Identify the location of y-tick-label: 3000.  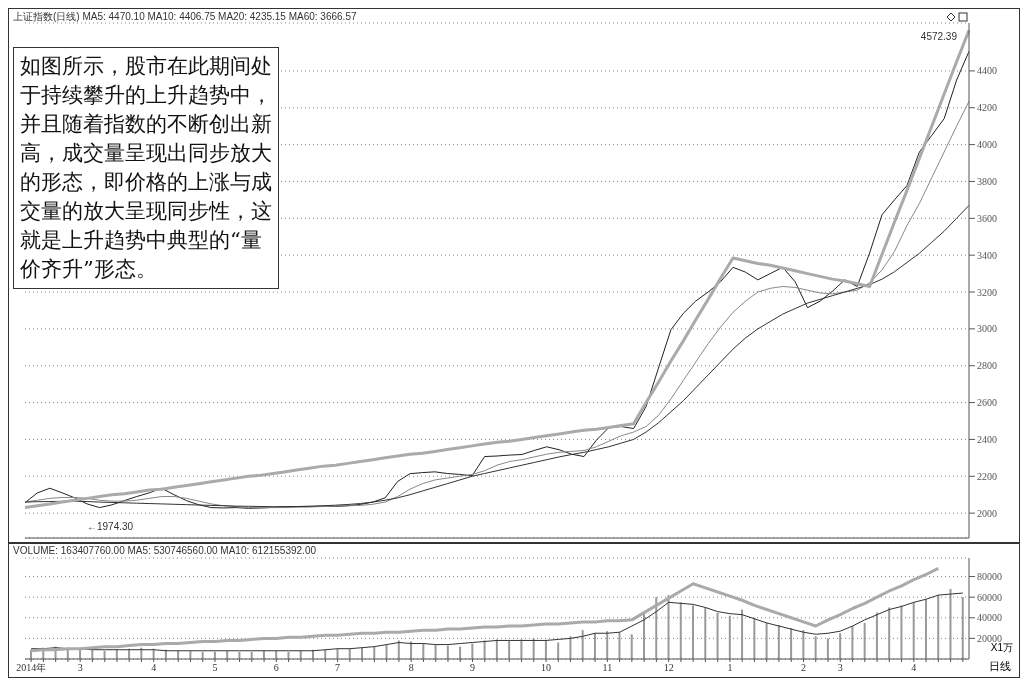
(987, 329).